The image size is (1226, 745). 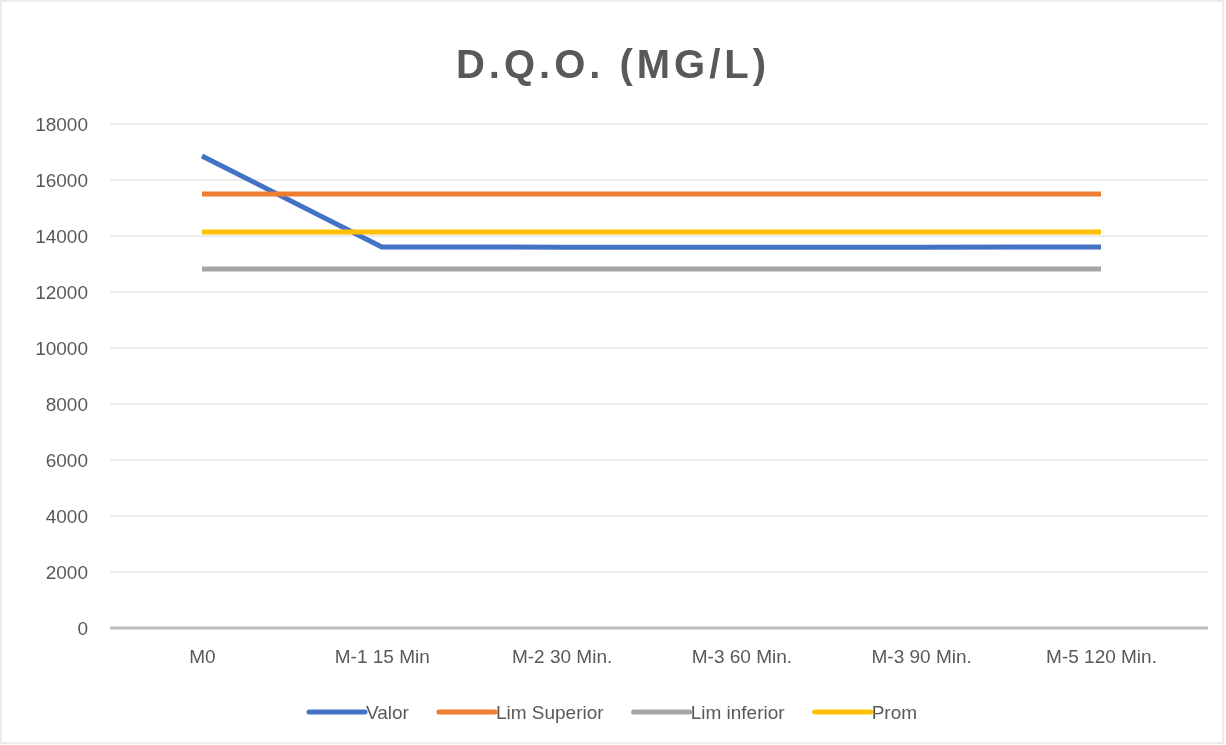 I want to click on y-tick-label: 8000, so click(x=66, y=404).